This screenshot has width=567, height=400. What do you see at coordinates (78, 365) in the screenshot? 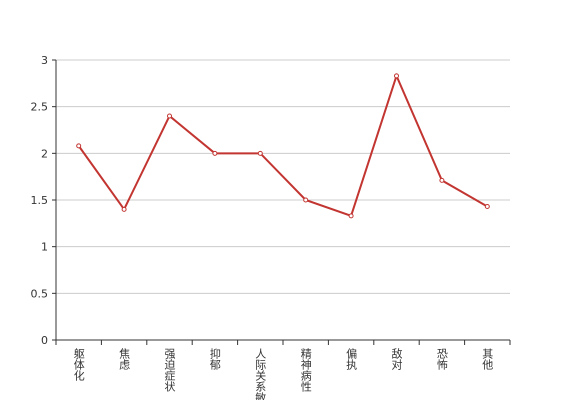
I see `x-tick-label: 躯体化` at bounding box center [78, 365].